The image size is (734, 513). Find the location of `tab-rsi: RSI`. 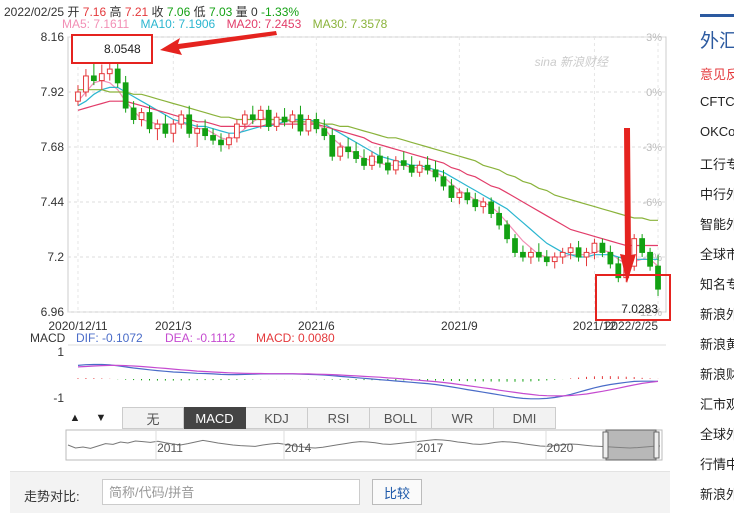

tab-rsi: RSI is located at coordinates (339, 418).